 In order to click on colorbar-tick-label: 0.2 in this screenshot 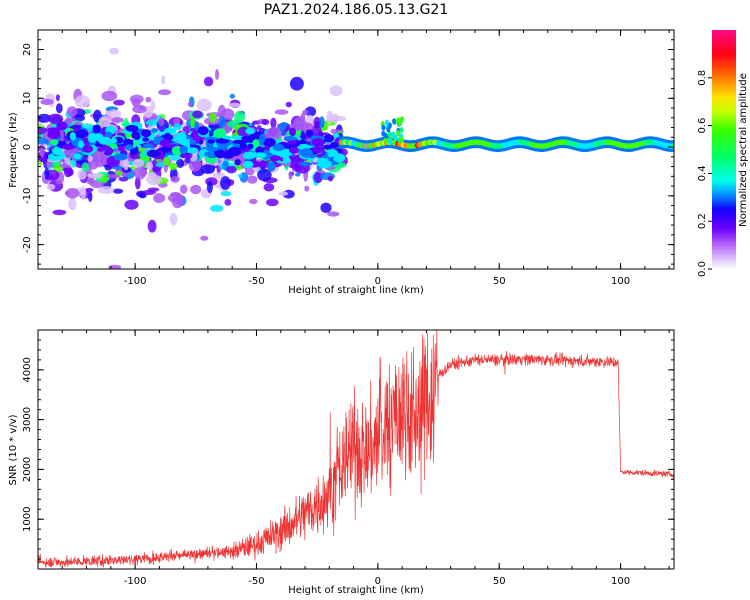, I will do `click(702, 221)`.